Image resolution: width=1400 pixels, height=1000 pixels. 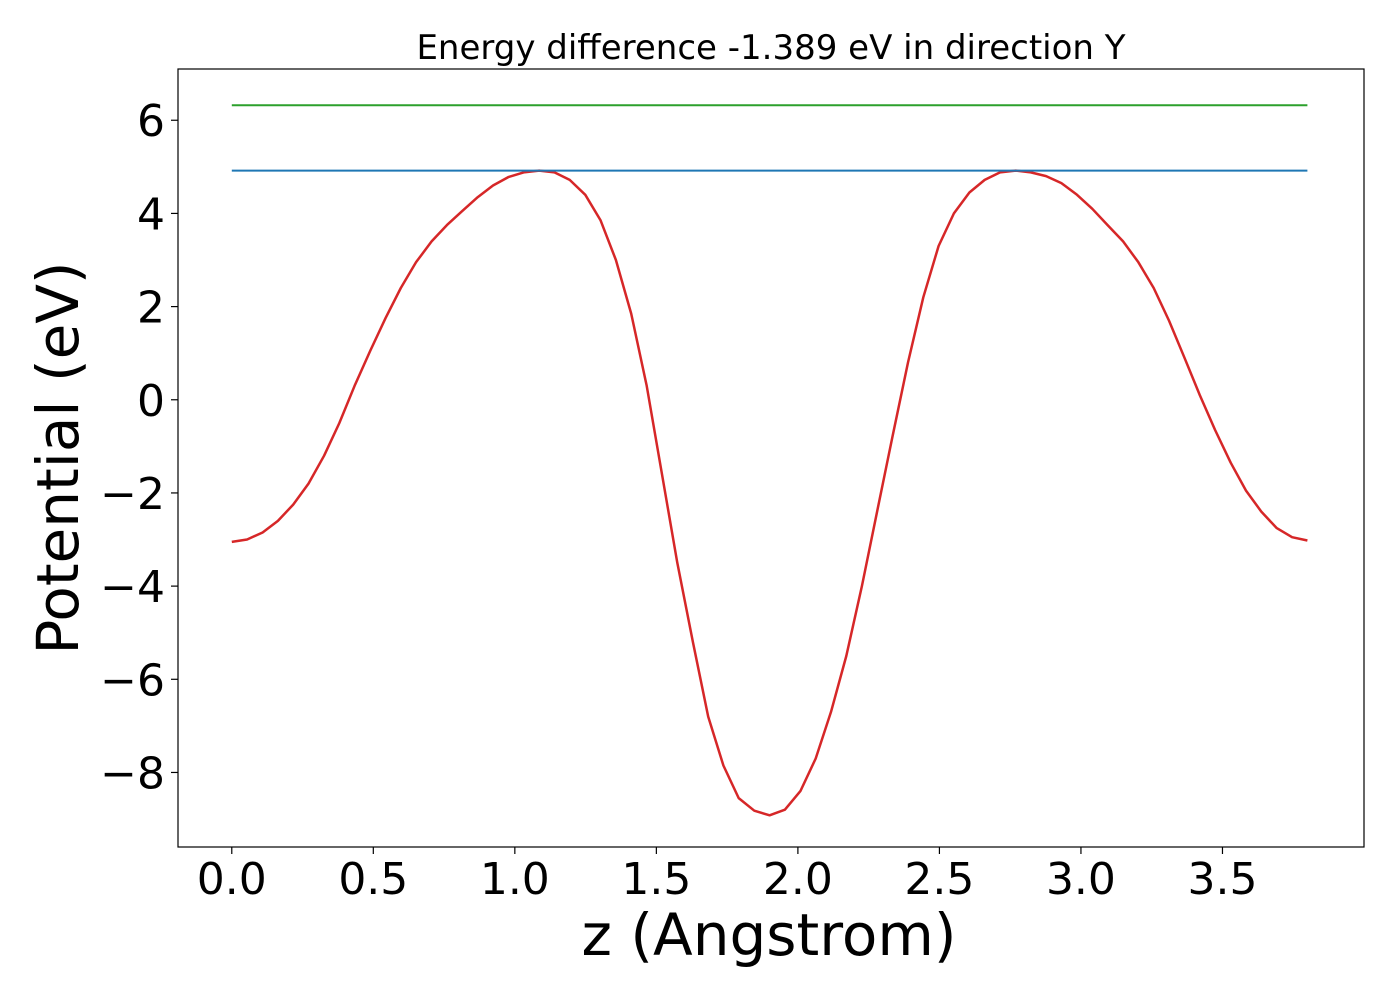 What do you see at coordinates (151, 308) in the screenshot?
I see `y-tick-label: 2` at bounding box center [151, 308].